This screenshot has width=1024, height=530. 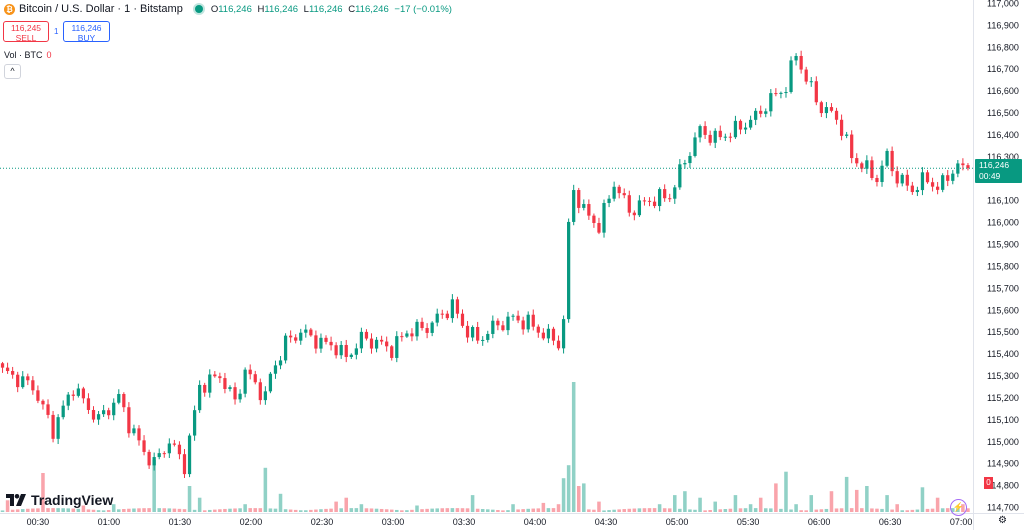 What do you see at coordinates (958, 507) in the screenshot?
I see `lightning-icon: ⚡` at bounding box center [958, 507].